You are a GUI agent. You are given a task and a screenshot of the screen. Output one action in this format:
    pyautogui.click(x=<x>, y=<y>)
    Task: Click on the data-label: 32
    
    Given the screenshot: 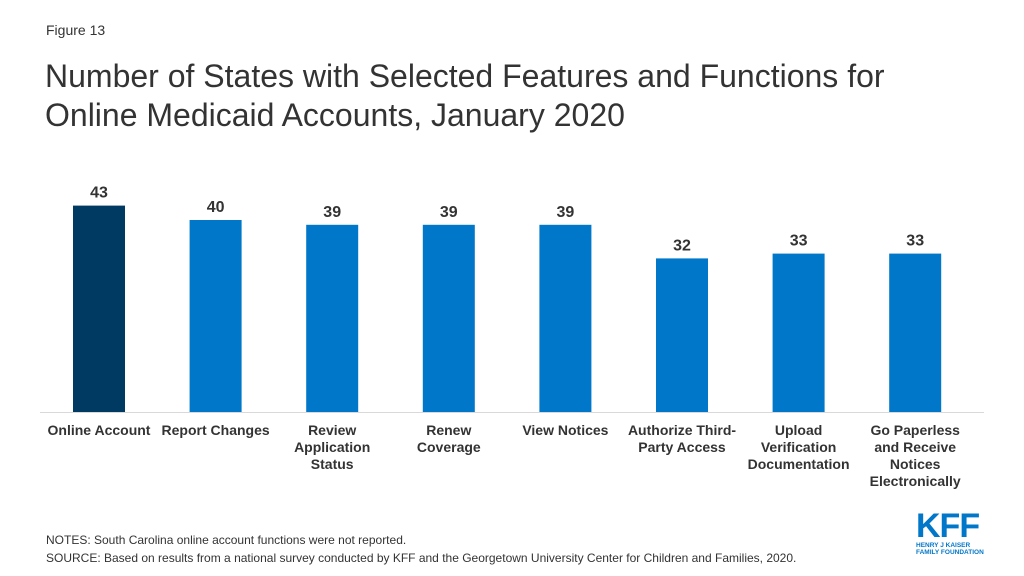 What is the action you would take?
    pyautogui.click(x=682, y=245)
    